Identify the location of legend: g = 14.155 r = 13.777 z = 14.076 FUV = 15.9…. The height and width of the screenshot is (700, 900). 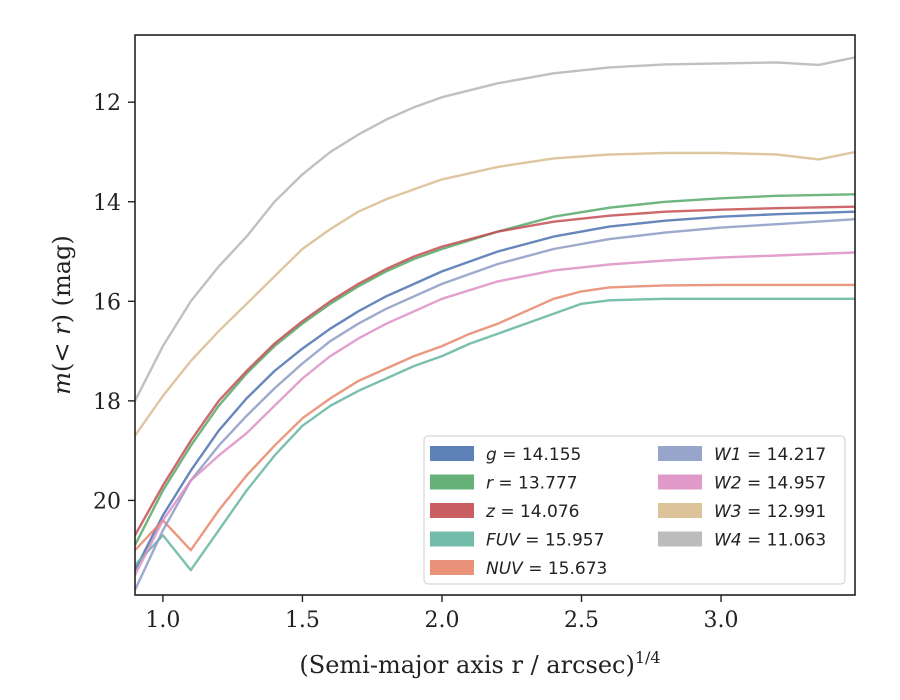
(634, 510).